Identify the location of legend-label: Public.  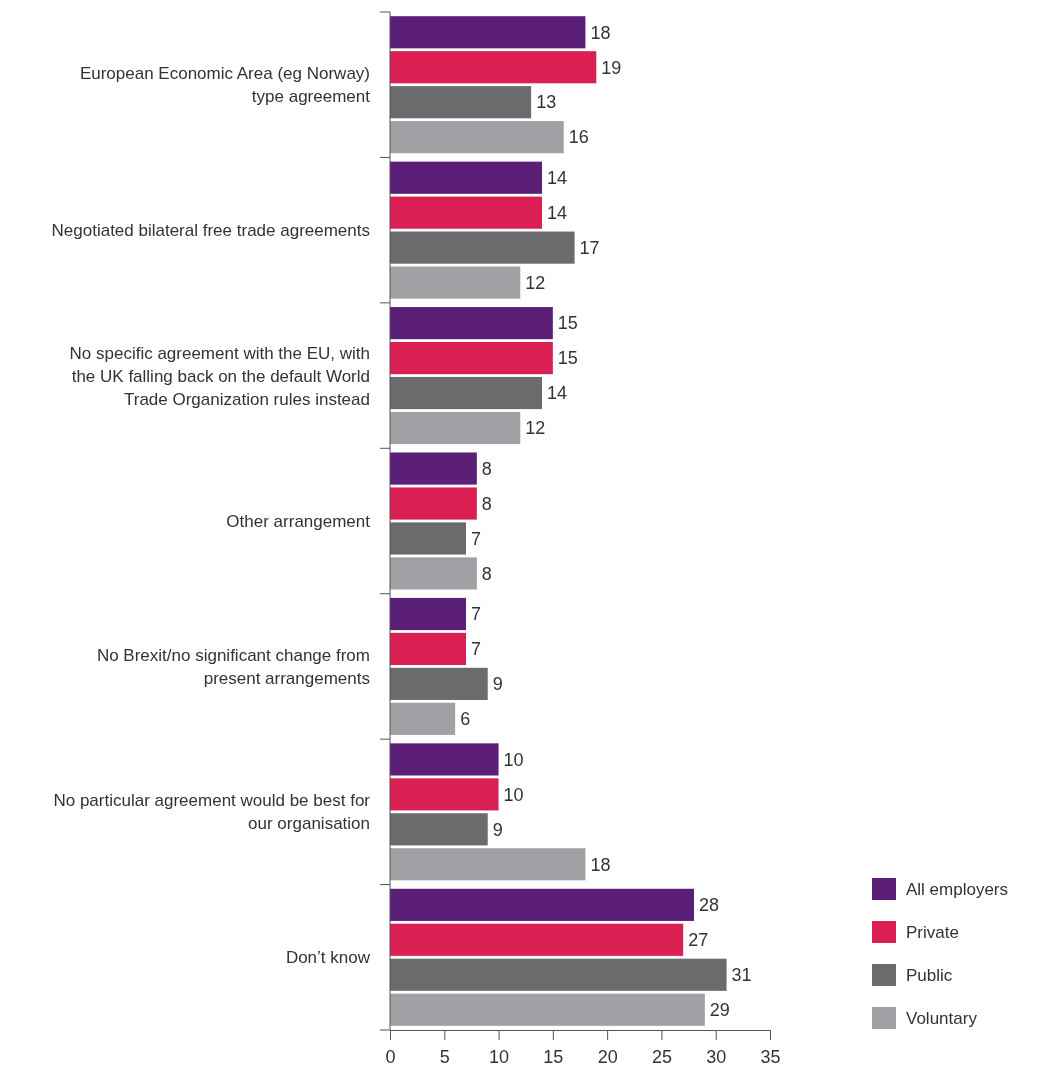
(929, 975).